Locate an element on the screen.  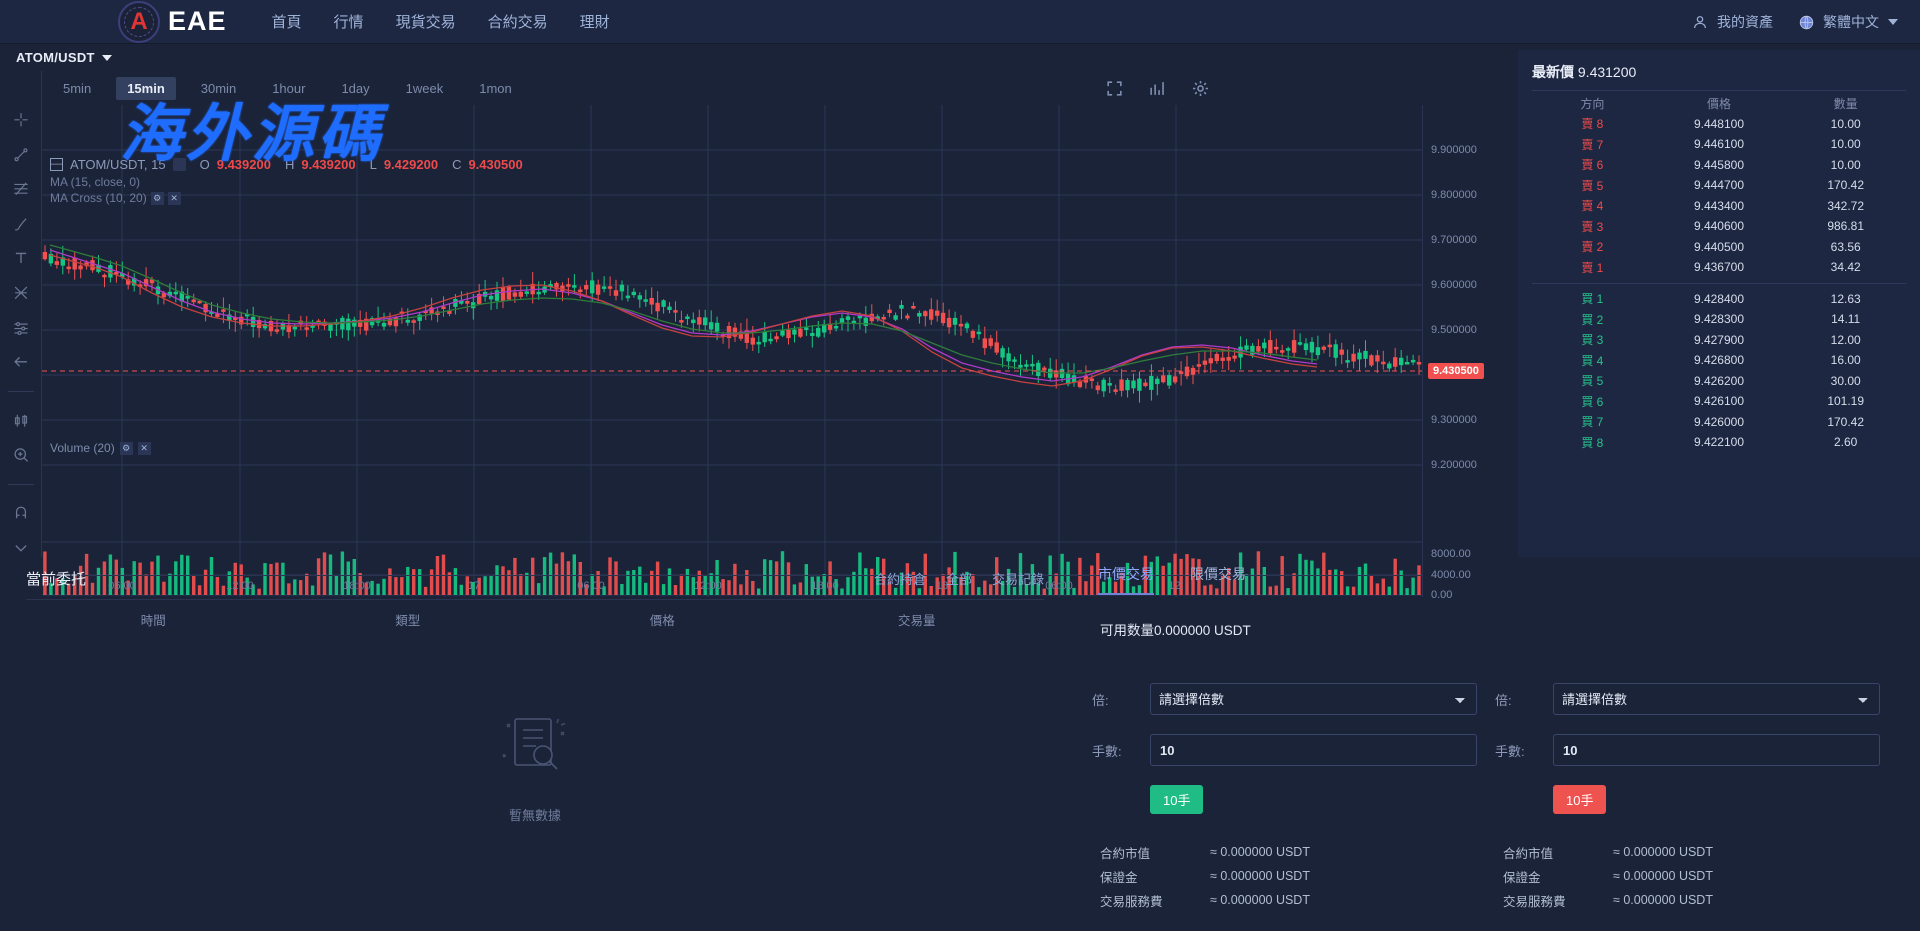
nav-item-contract-trade: 合約交易 is located at coordinates (517, 22).